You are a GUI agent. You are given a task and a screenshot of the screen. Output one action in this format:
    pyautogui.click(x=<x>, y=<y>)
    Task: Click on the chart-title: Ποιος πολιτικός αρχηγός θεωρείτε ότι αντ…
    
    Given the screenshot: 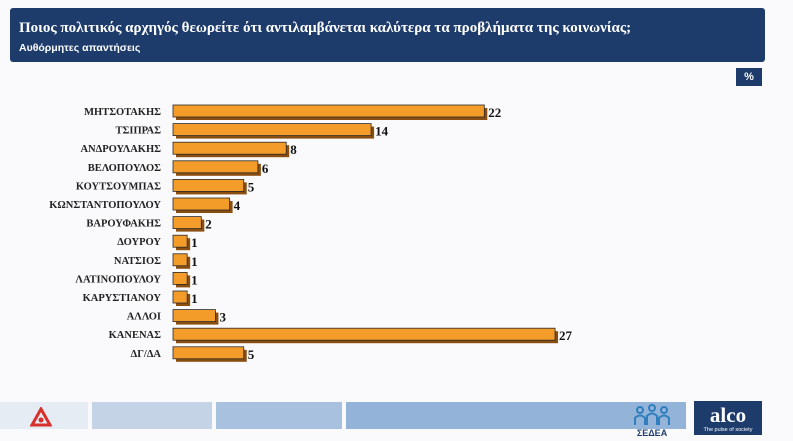 What is the action you would take?
    pyautogui.click(x=325, y=28)
    